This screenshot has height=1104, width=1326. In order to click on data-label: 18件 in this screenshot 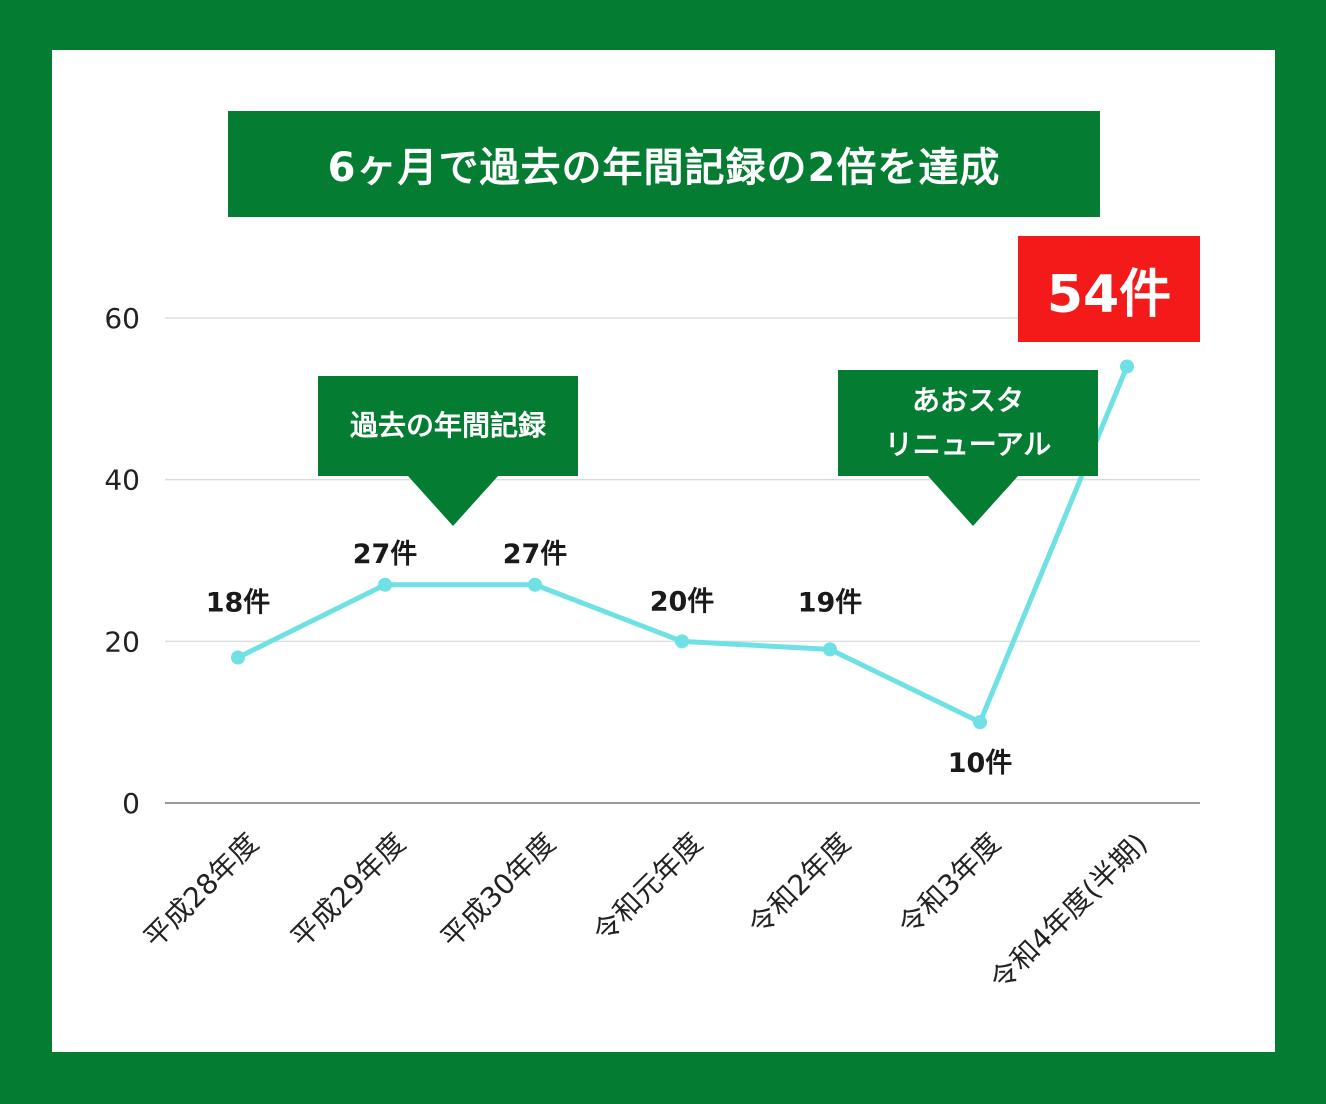, I will do `click(238, 603)`.